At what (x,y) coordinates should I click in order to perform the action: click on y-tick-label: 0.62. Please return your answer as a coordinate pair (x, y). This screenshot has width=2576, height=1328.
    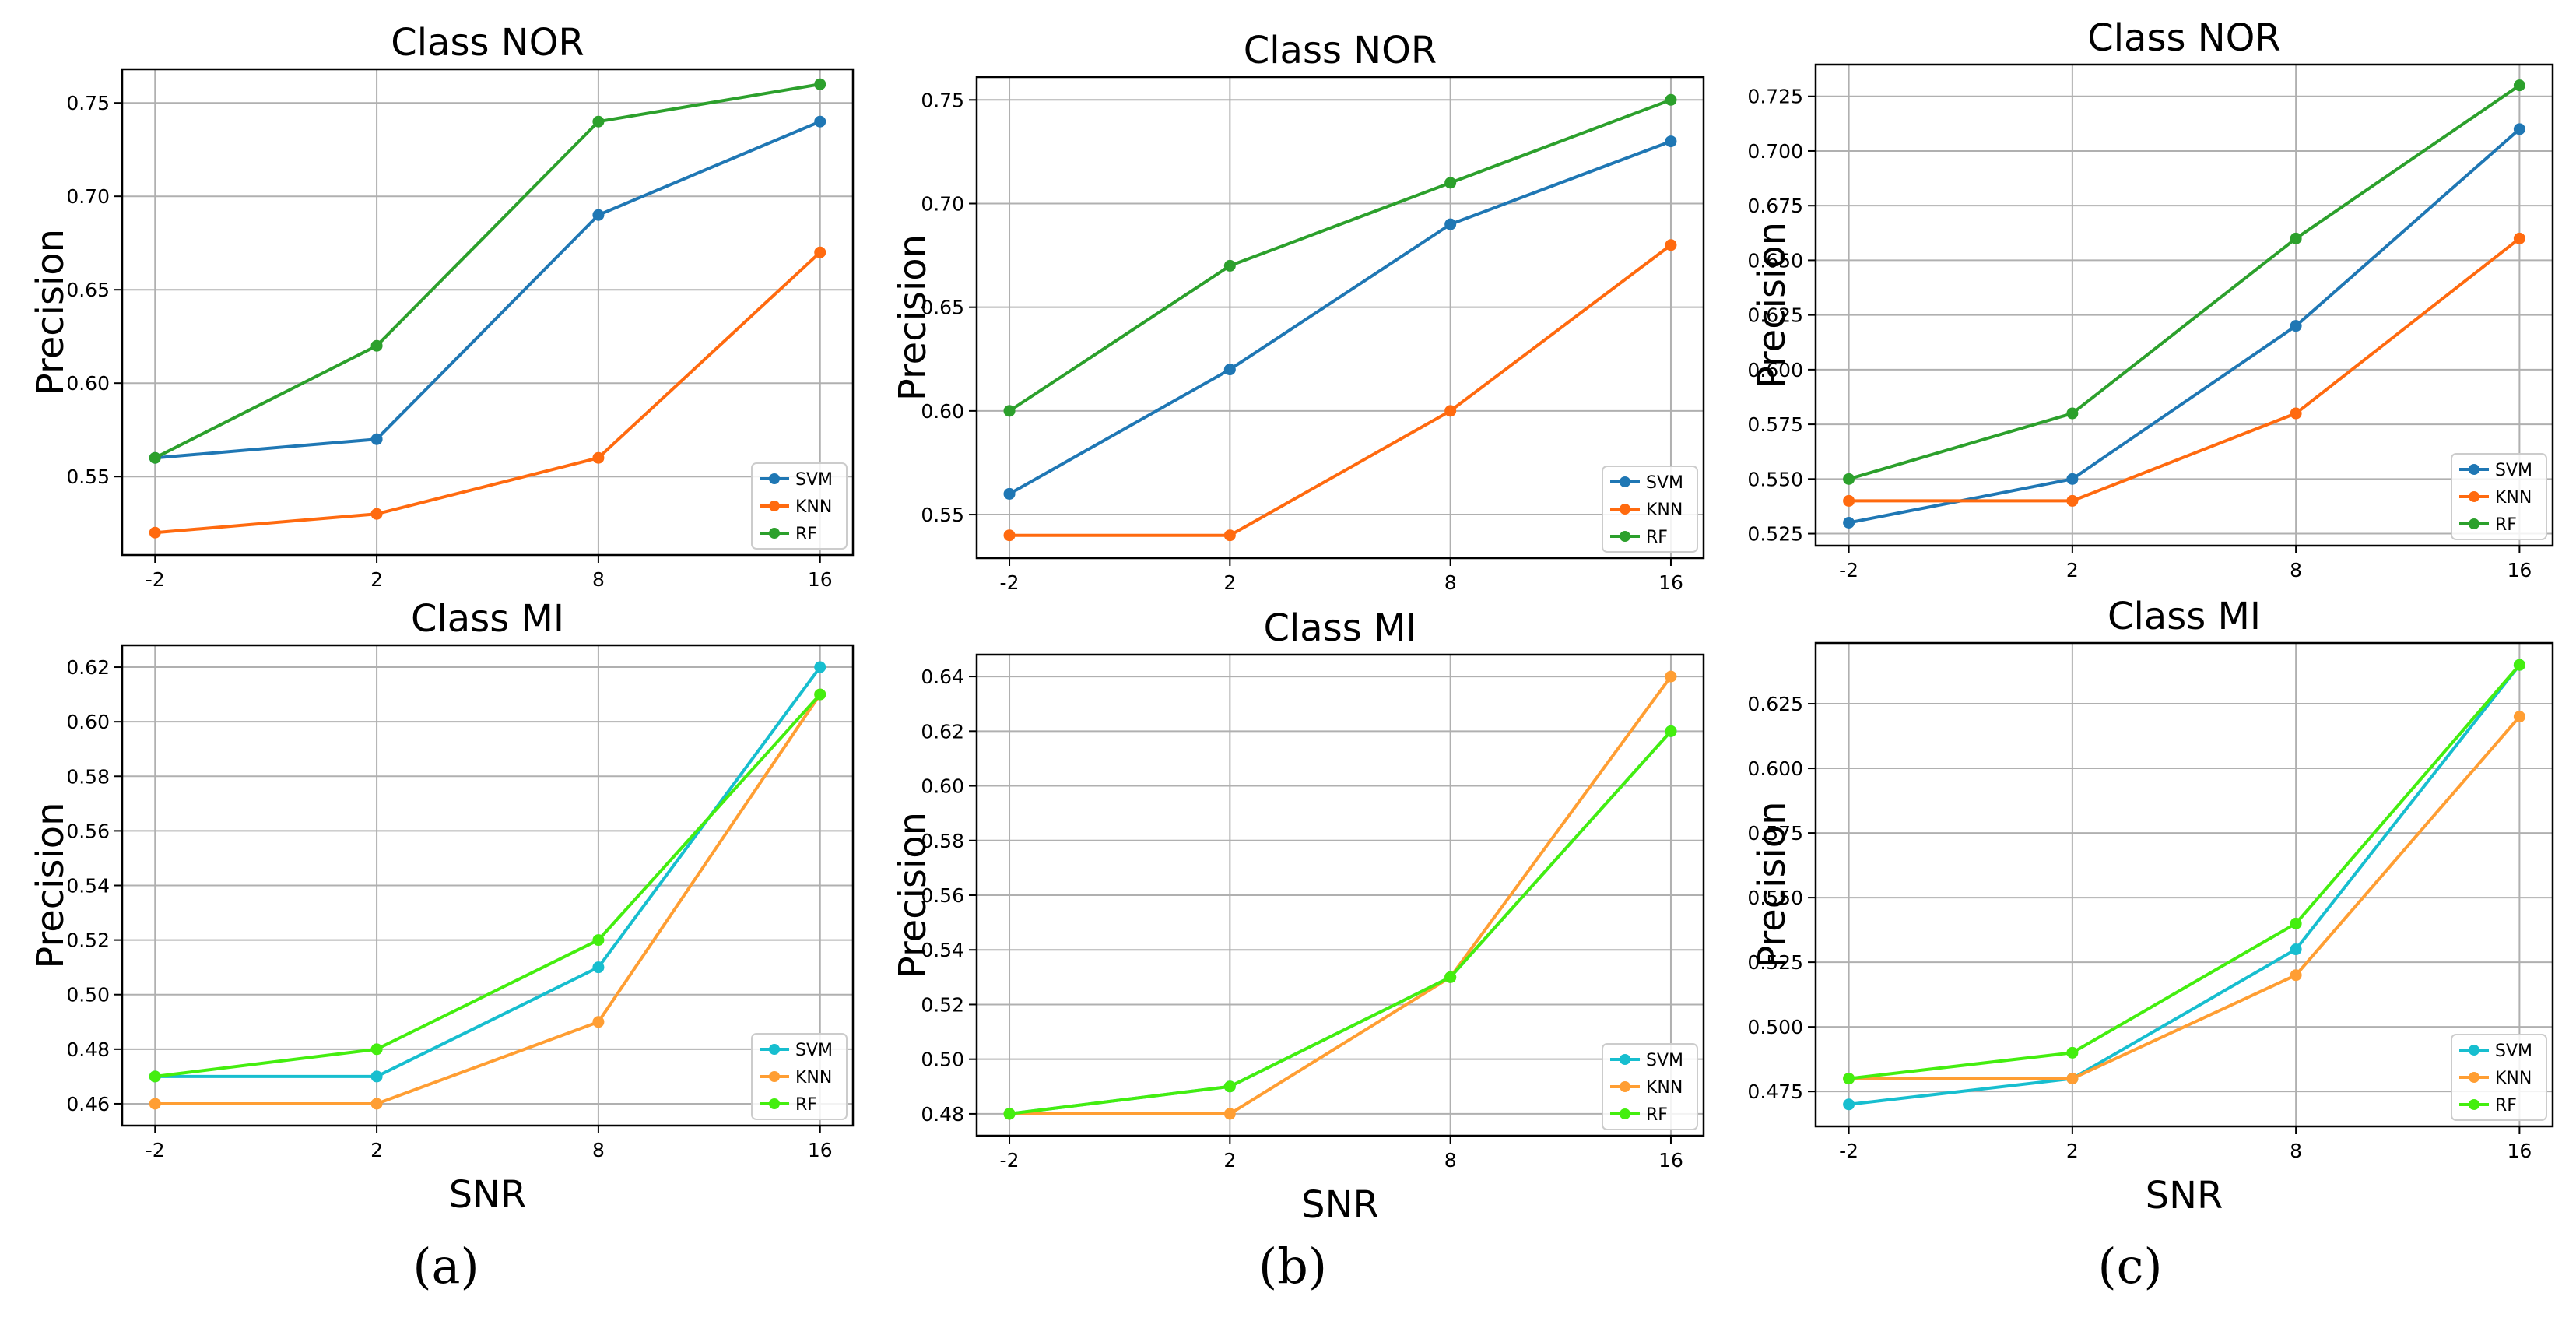
    Looking at the image, I should click on (943, 731).